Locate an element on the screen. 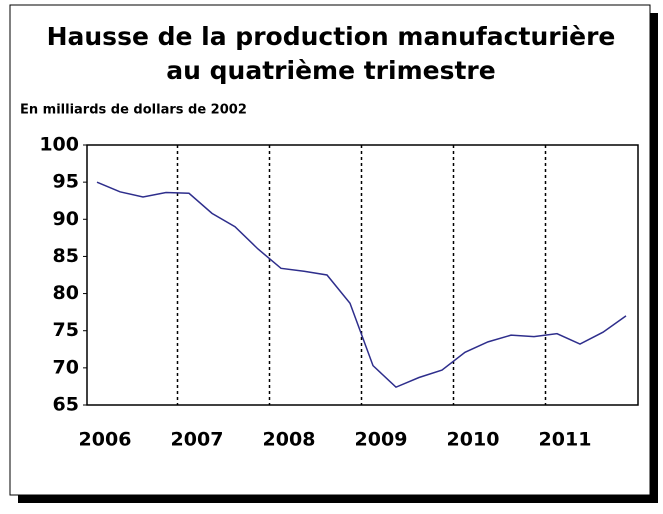 The width and height of the screenshot is (663, 514). x-tick-label: 2010 is located at coordinates (473, 440).